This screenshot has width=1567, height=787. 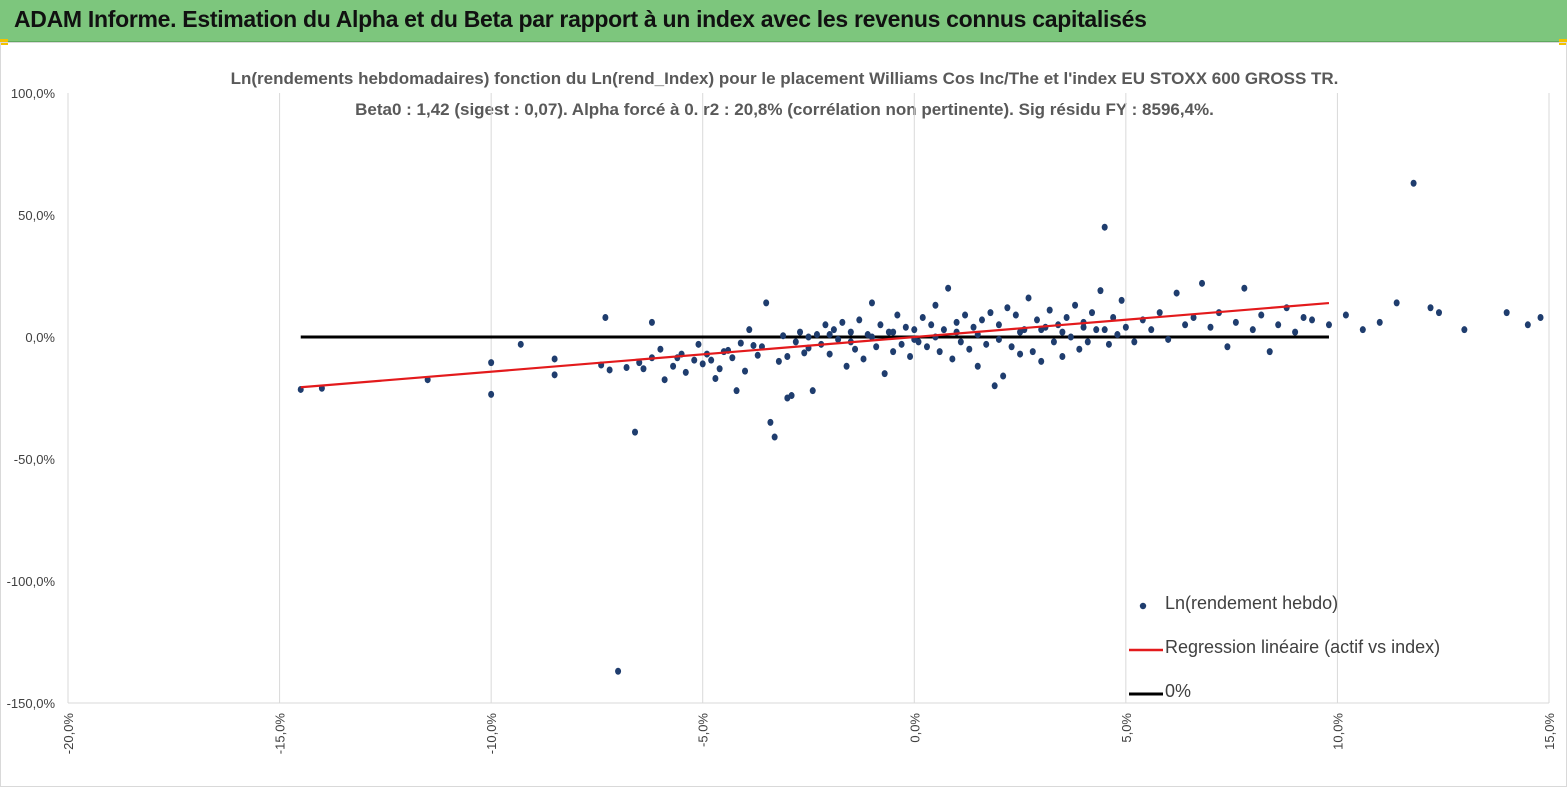 I want to click on x-tick-label: -10,0%, so click(x=491, y=734).